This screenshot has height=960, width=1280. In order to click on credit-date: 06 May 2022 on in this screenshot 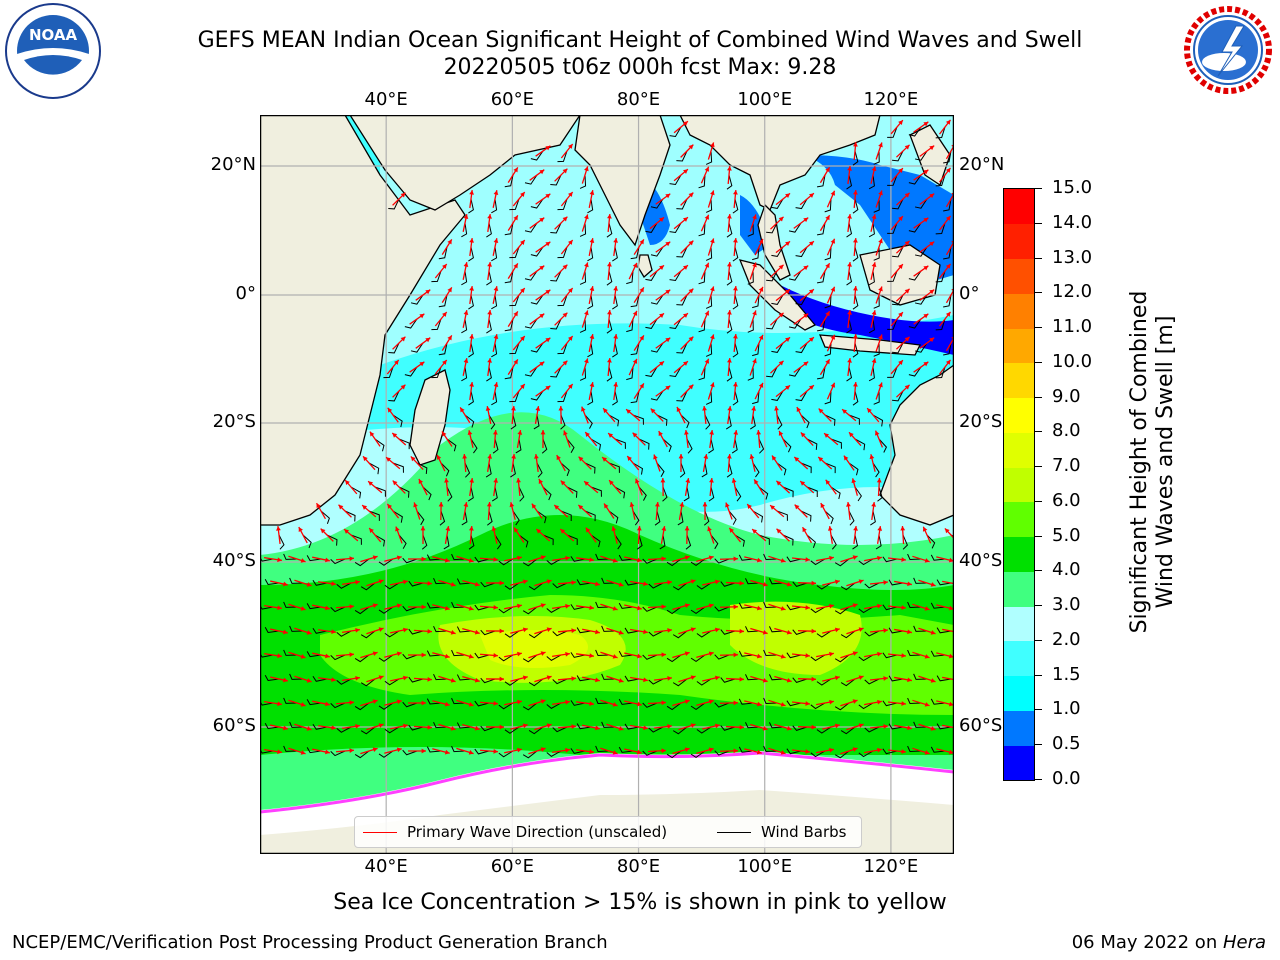, I will do `click(1147, 942)`.